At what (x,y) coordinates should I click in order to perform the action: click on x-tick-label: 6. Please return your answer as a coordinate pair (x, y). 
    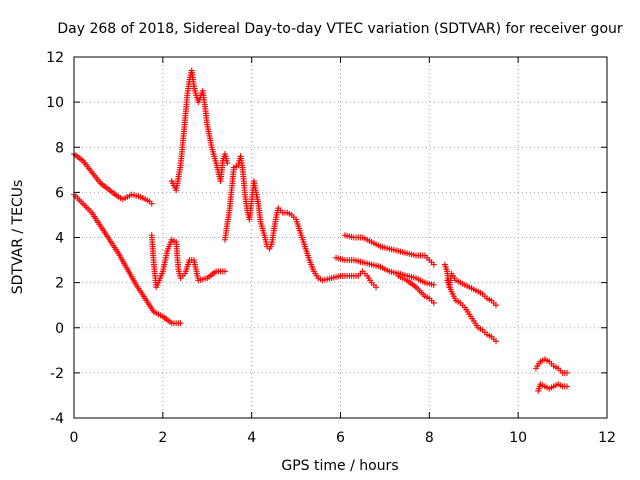
    Looking at the image, I should click on (340, 438).